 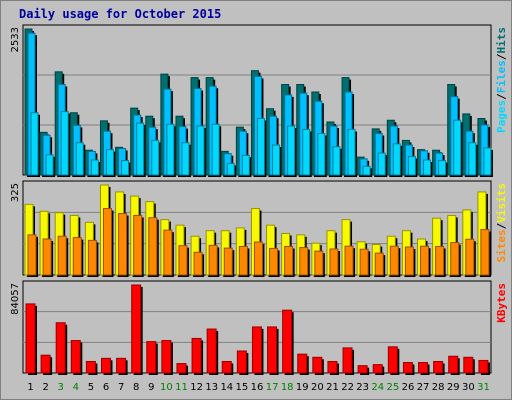 What do you see at coordinates (408, 387) in the screenshot?
I see `x-tick-label: 26` at bounding box center [408, 387].